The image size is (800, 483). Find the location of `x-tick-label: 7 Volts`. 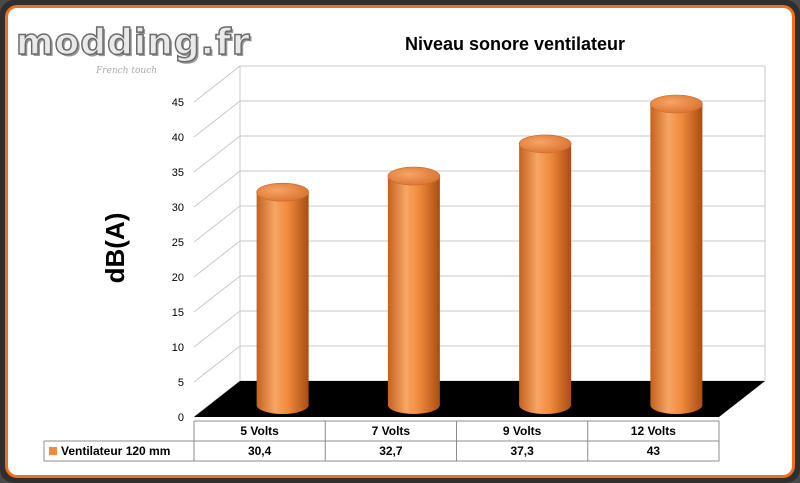

x-tick-label: 7 Volts is located at coordinates (391, 431).